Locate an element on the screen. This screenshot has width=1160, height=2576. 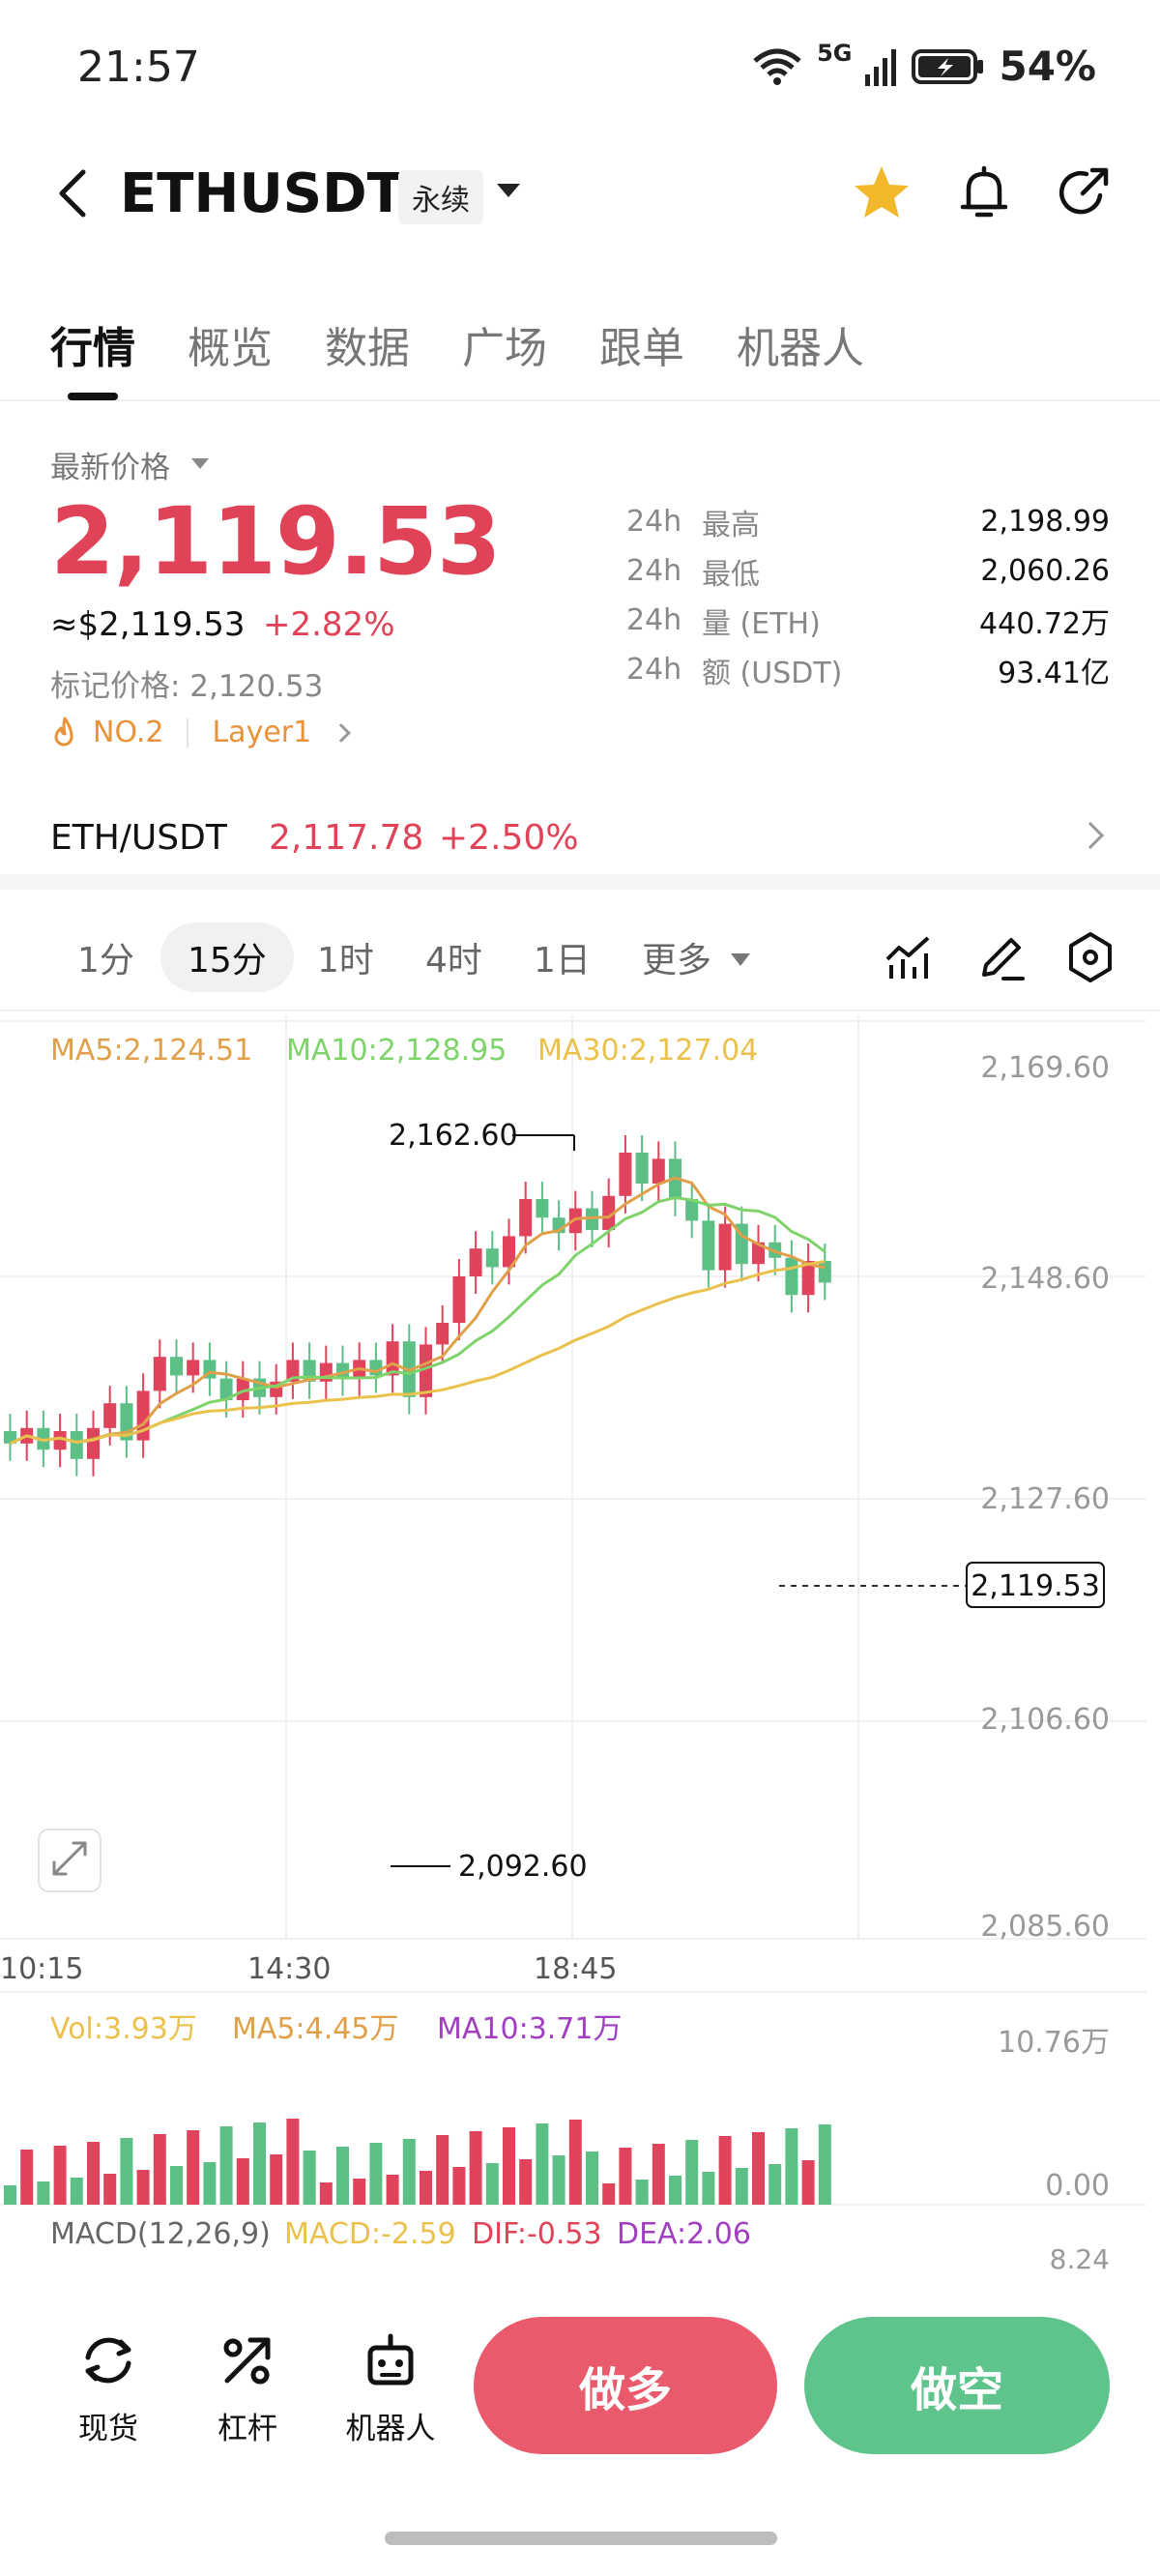
star-icon is located at coordinates (882, 193).